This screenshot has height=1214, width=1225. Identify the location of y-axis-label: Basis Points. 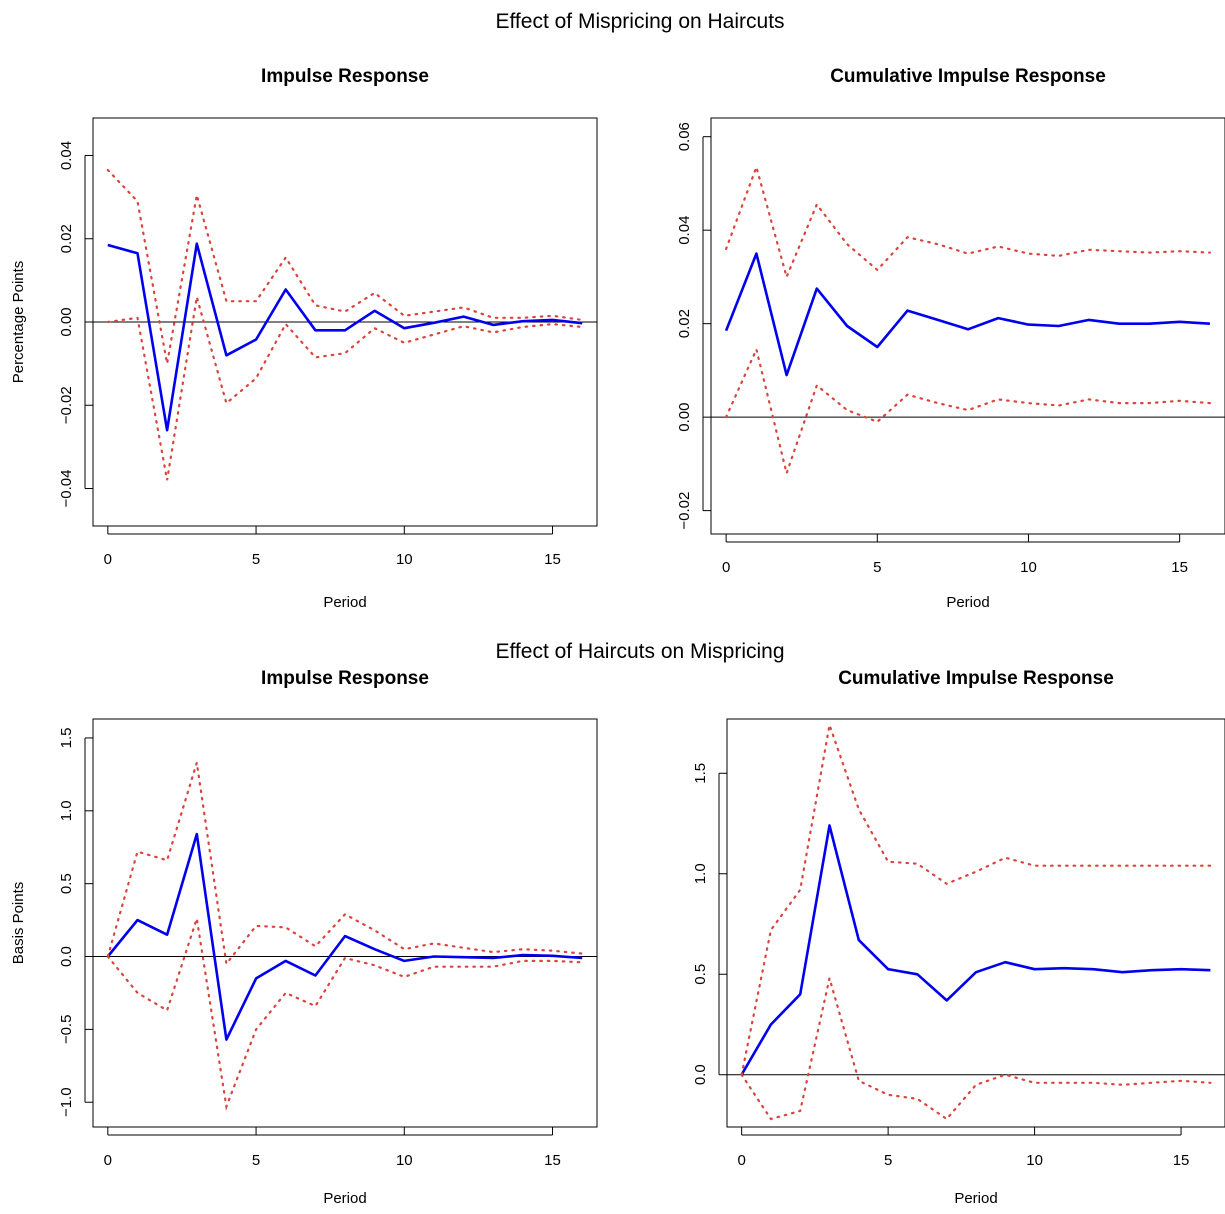
(18, 923).